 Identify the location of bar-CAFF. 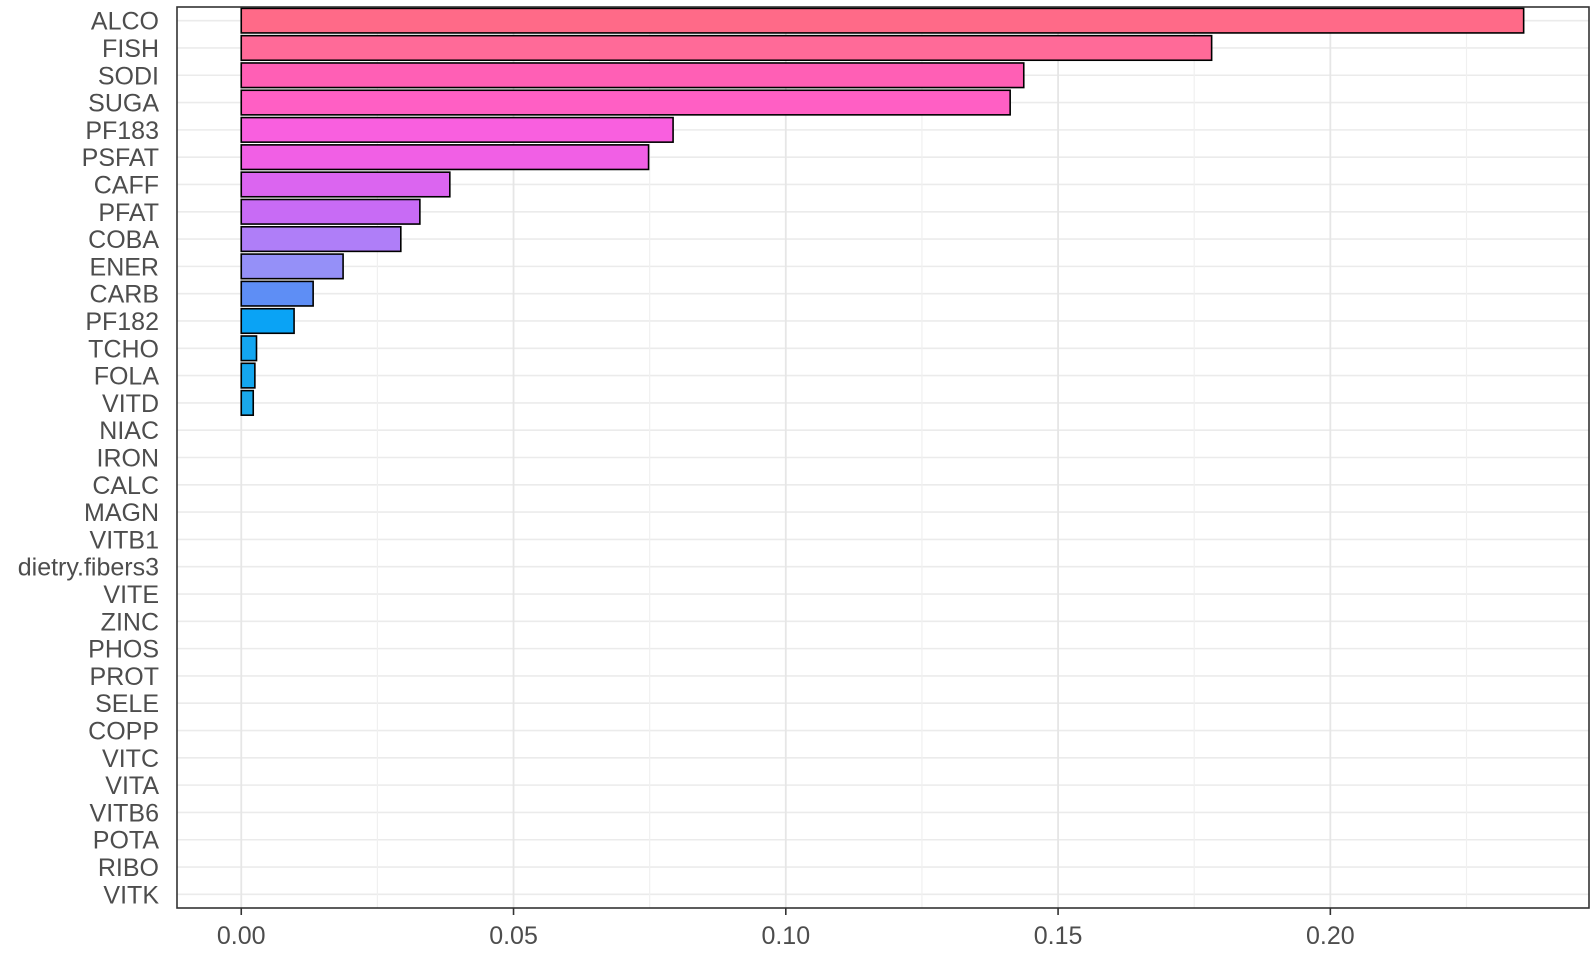
(345, 184).